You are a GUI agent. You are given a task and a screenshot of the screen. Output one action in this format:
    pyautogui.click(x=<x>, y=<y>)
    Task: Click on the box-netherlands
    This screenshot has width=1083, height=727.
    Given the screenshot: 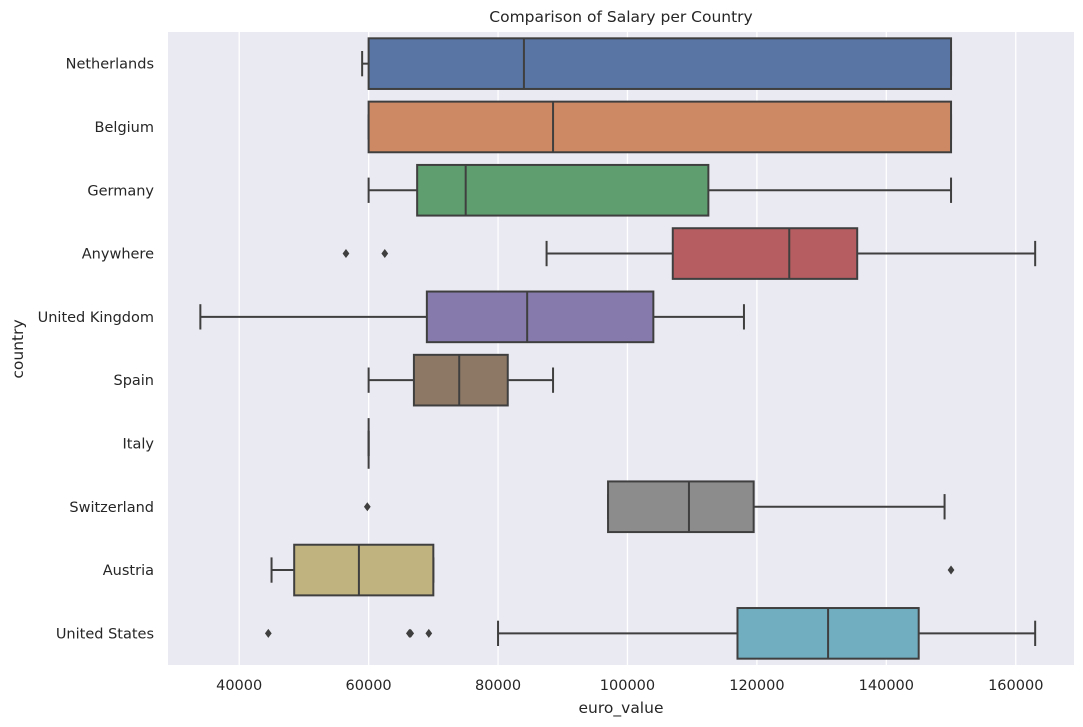 What is the action you would take?
    pyautogui.click(x=657, y=63)
    